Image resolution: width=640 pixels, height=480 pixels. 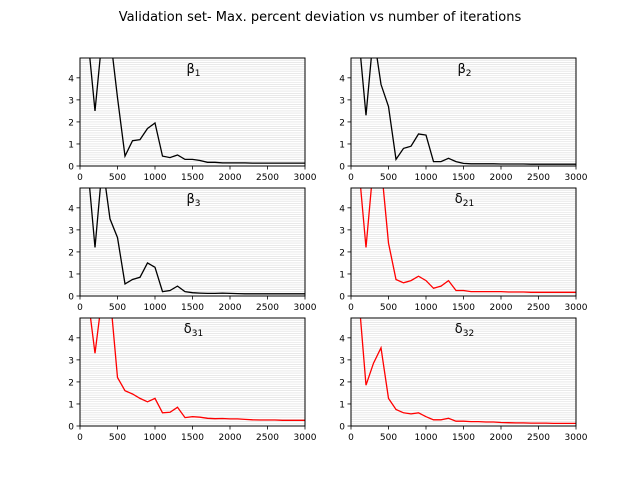 I want to click on subplot-6: 0 500 1000 1500 2000 2500 3000 0 1 2 3 4 δ32, so click(x=463, y=380).